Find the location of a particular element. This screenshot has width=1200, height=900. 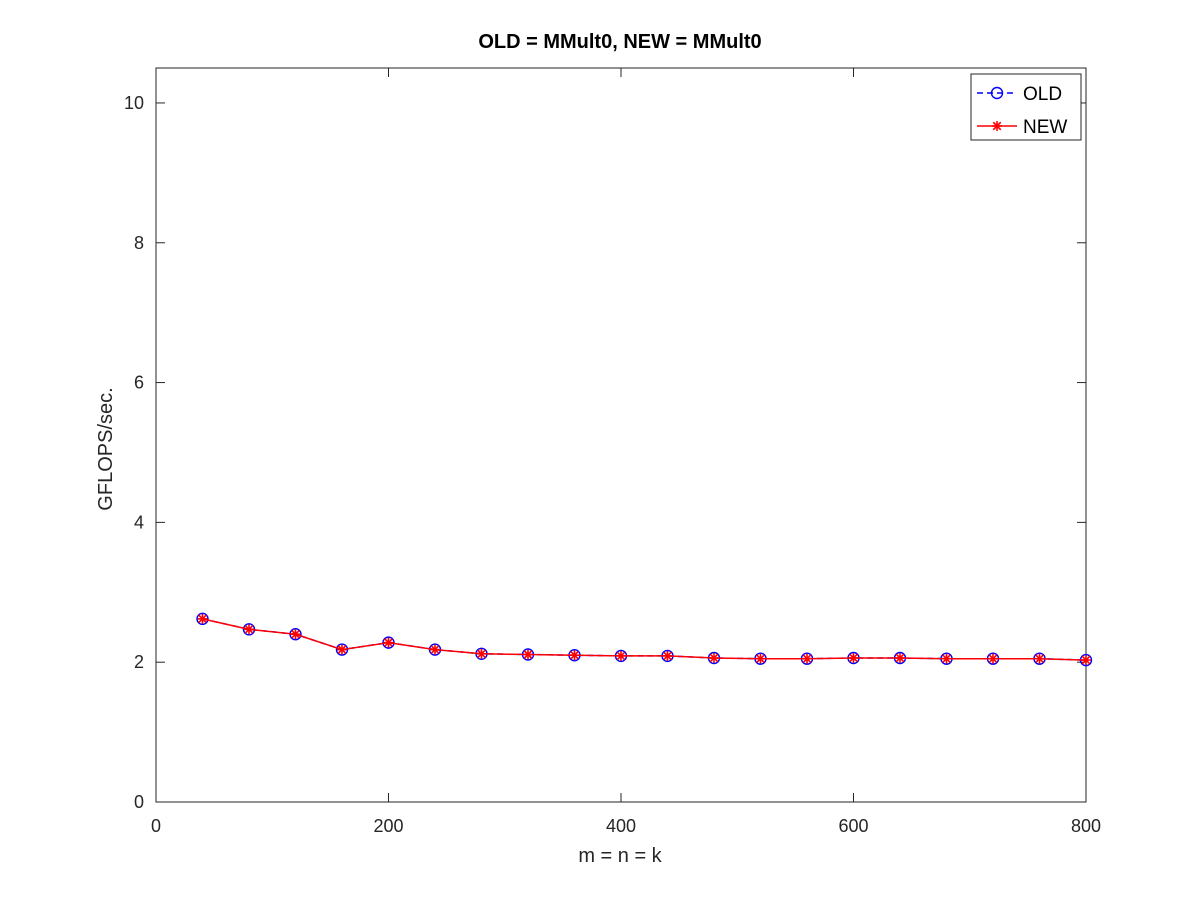

y-tick-label: 10 is located at coordinates (134, 103).